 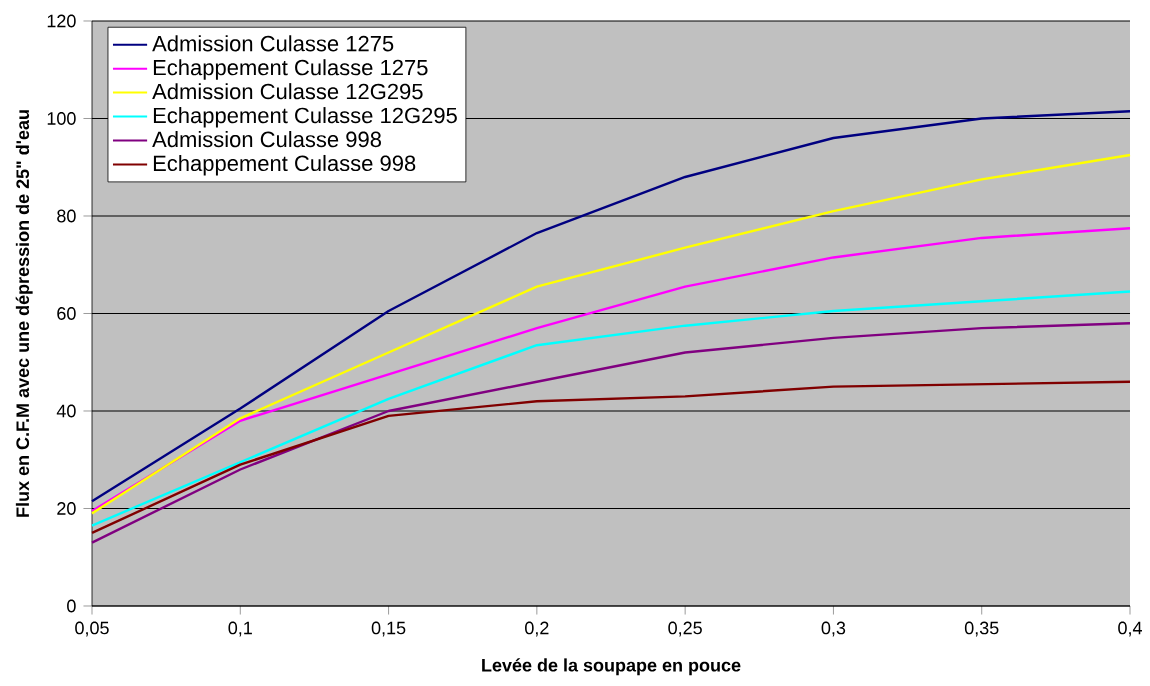 What do you see at coordinates (305, 117) in the screenshot?
I see `legend-label: Echappement Culasse 12G295` at bounding box center [305, 117].